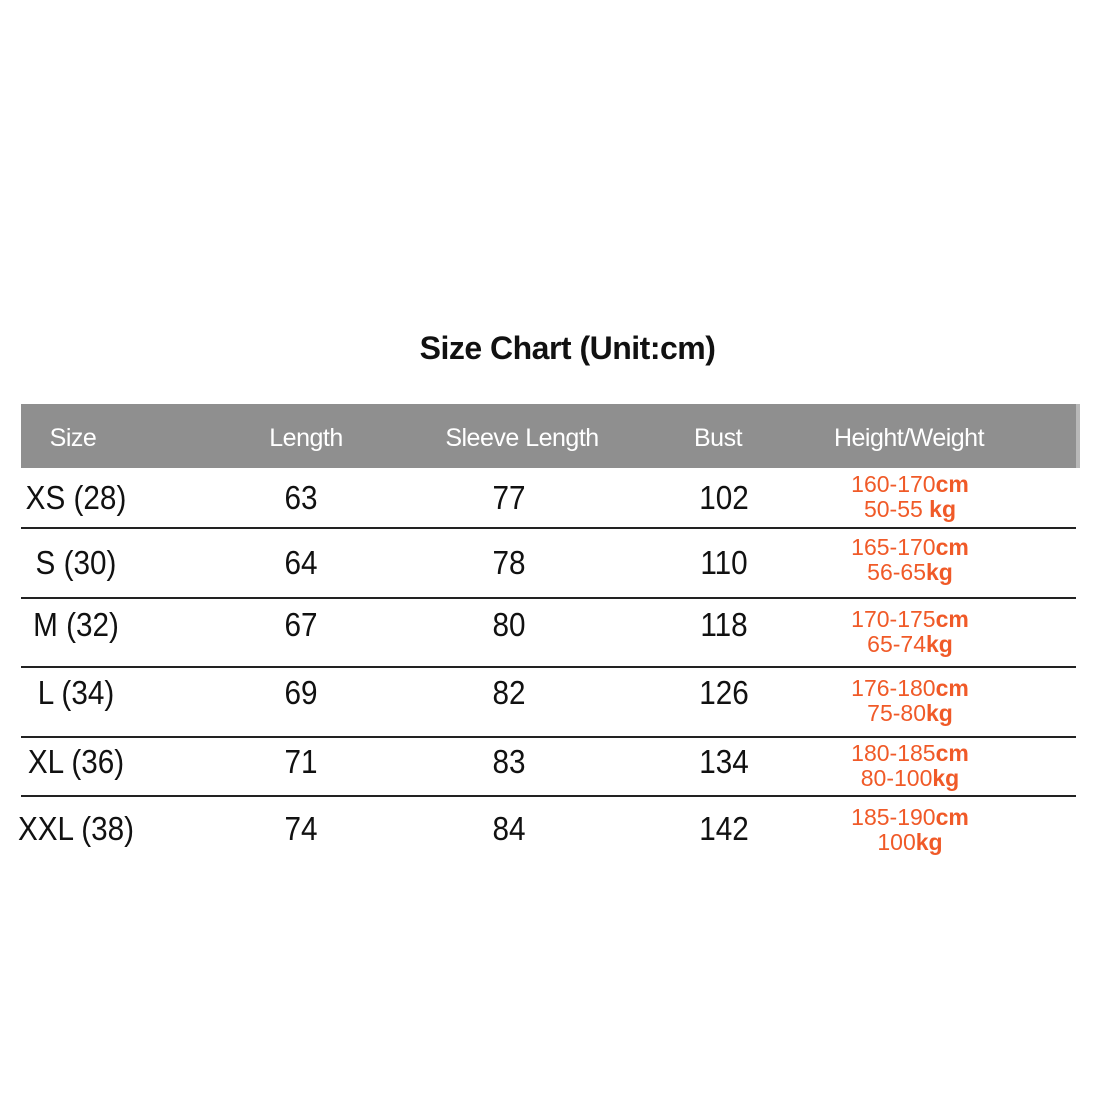 Image resolution: width=1100 pixels, height=1100 pixels. I want to click on cell-bust: 134, so click(724, 761).